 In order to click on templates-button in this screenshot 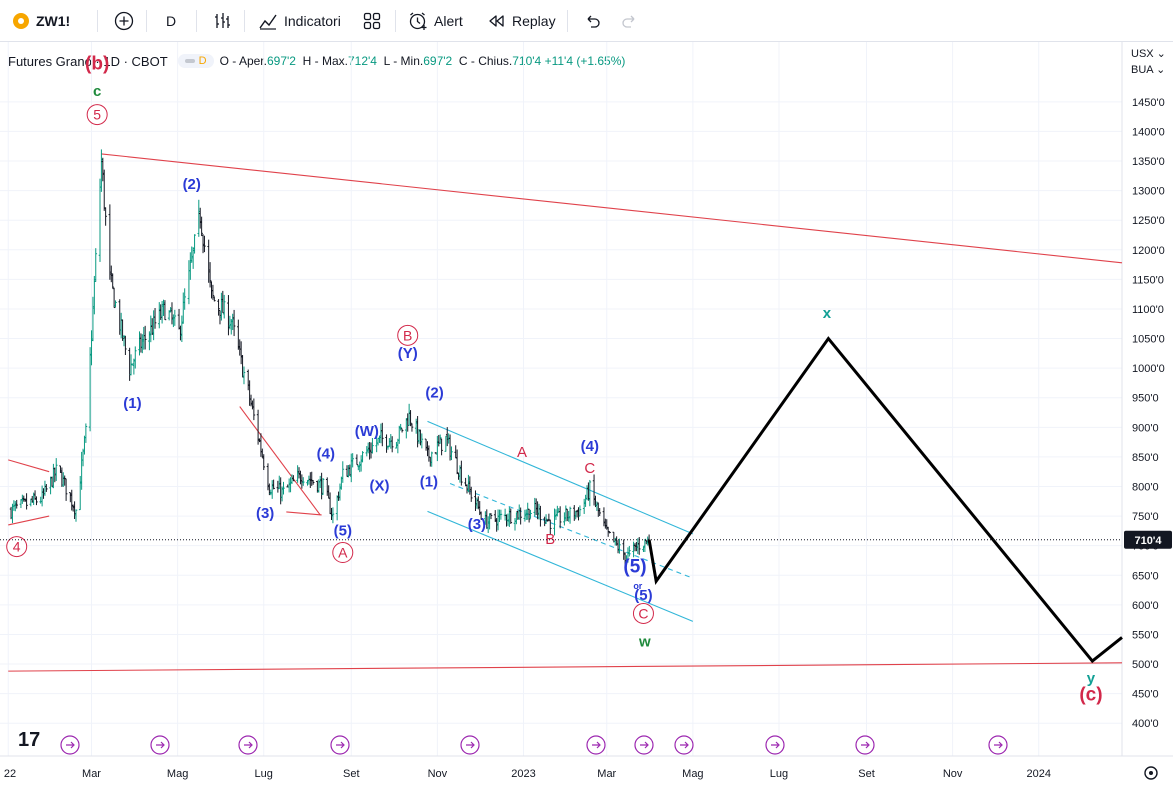, I will do `click(372, 21)`.